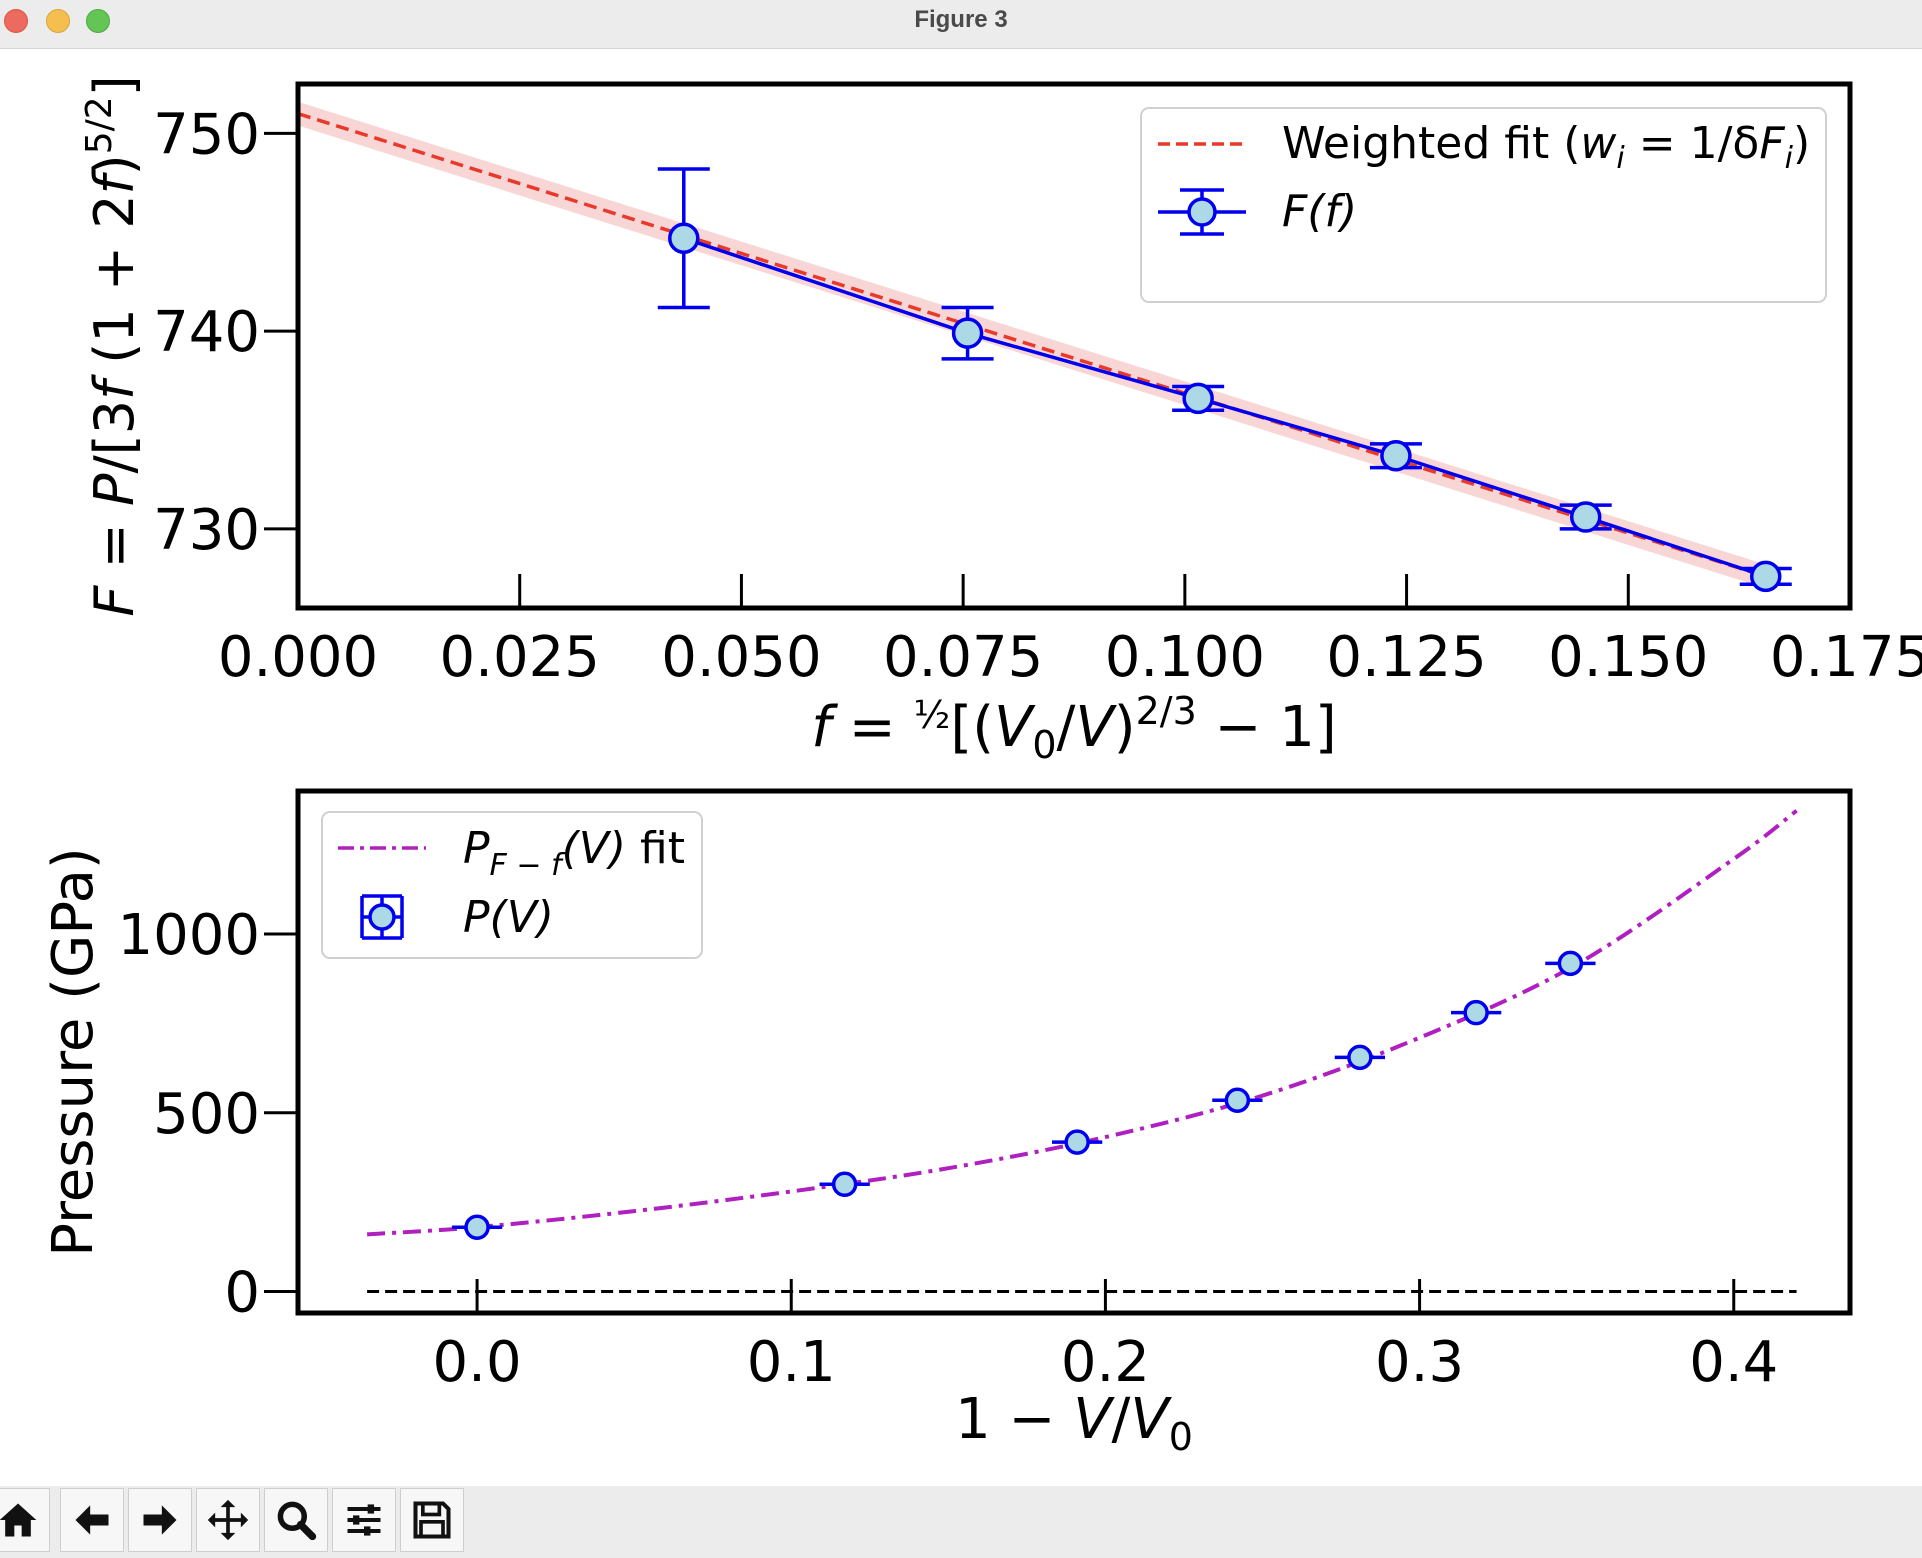 Image resolution: width=1922 pixels, height=1558 pixels. I want to click on home-button, so click(25, 1520).